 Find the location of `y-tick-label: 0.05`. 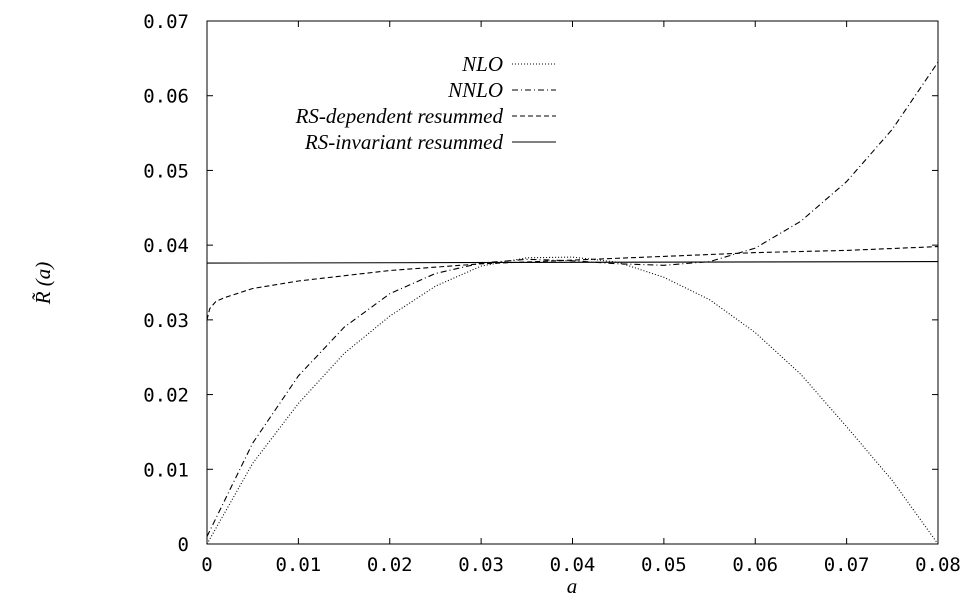

y-tick-label: 0.05 is located at coordinates (166, 171).